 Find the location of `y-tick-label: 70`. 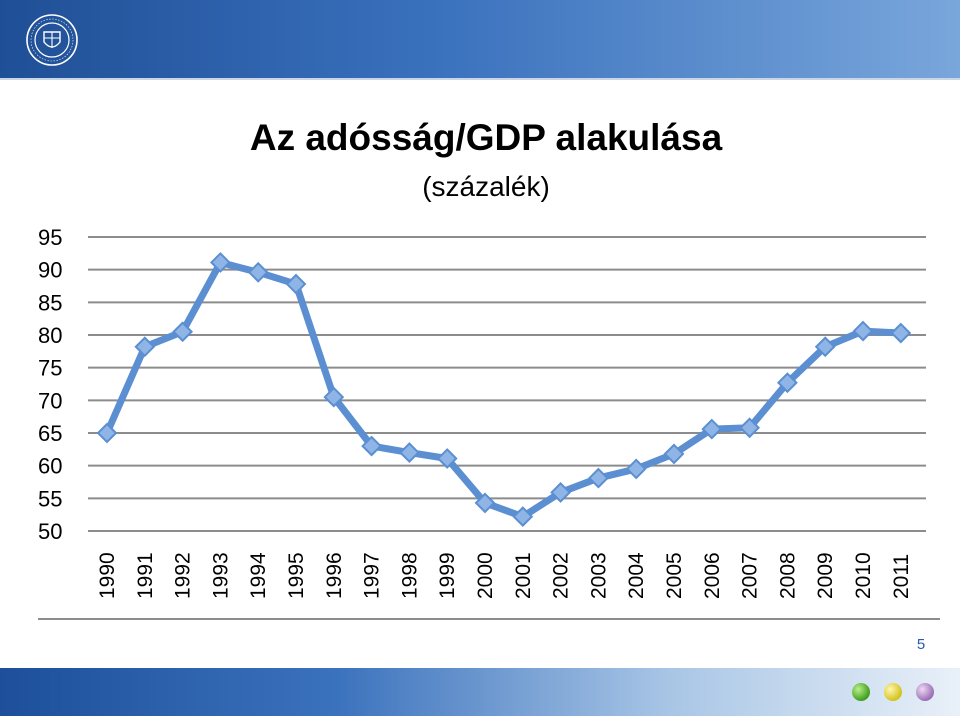

y-tick-label: 70 is located at coordinates (50, 400).